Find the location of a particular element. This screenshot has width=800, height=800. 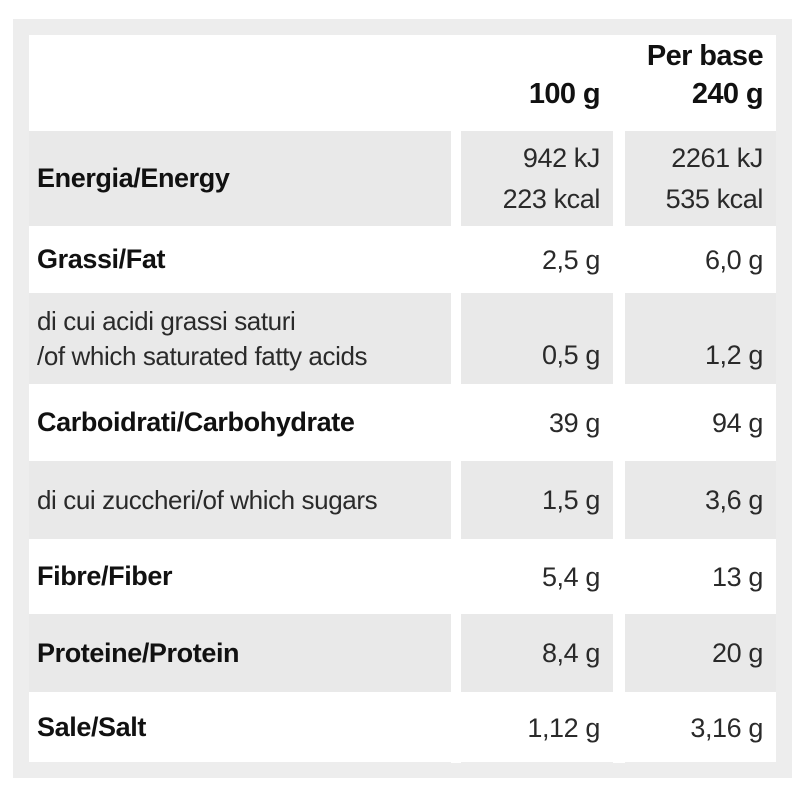

value-line: 39 g is located at coordinates (574, 422).